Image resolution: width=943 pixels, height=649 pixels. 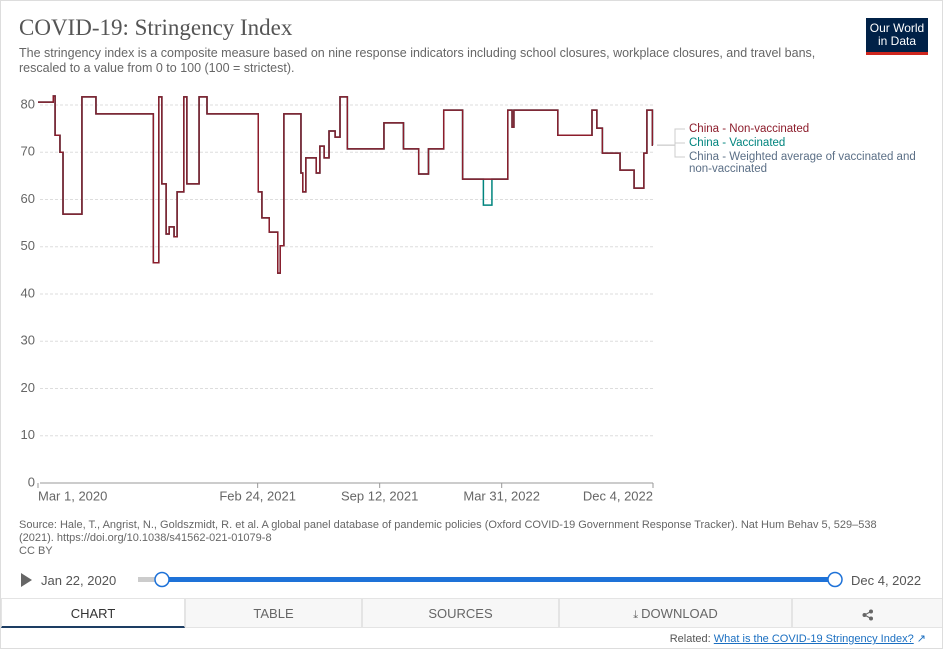 I want to click on timeline, so click(x=432, y=579).